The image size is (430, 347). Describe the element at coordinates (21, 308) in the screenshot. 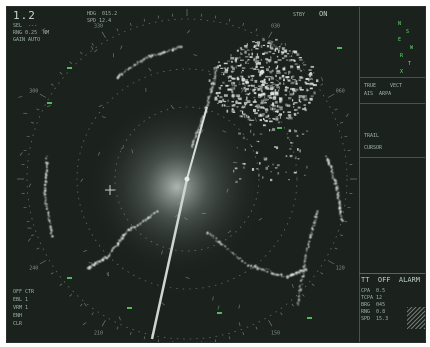

I see `bottom-left-row: VRM 1` at that location.